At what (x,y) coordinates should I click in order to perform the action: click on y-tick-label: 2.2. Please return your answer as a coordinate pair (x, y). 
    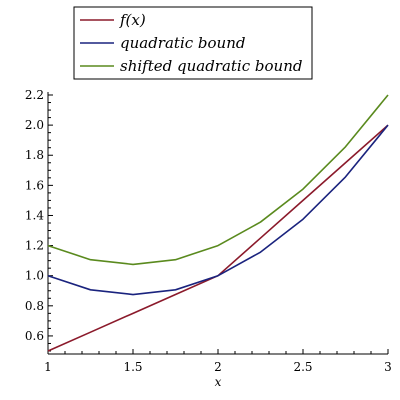
    Looking at the image, I should click on (34, 95).